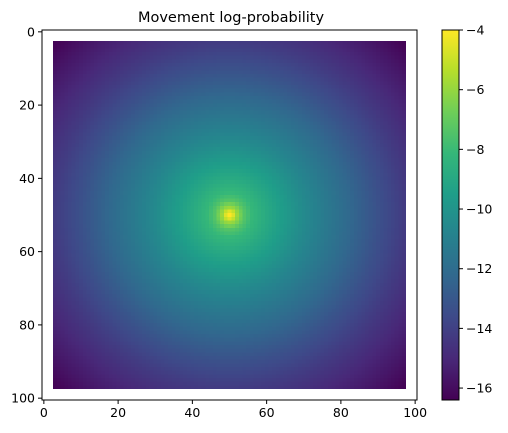 The image size is (508, 433). I want to click on colorbar-tick-label: −12, so click(479, 268).